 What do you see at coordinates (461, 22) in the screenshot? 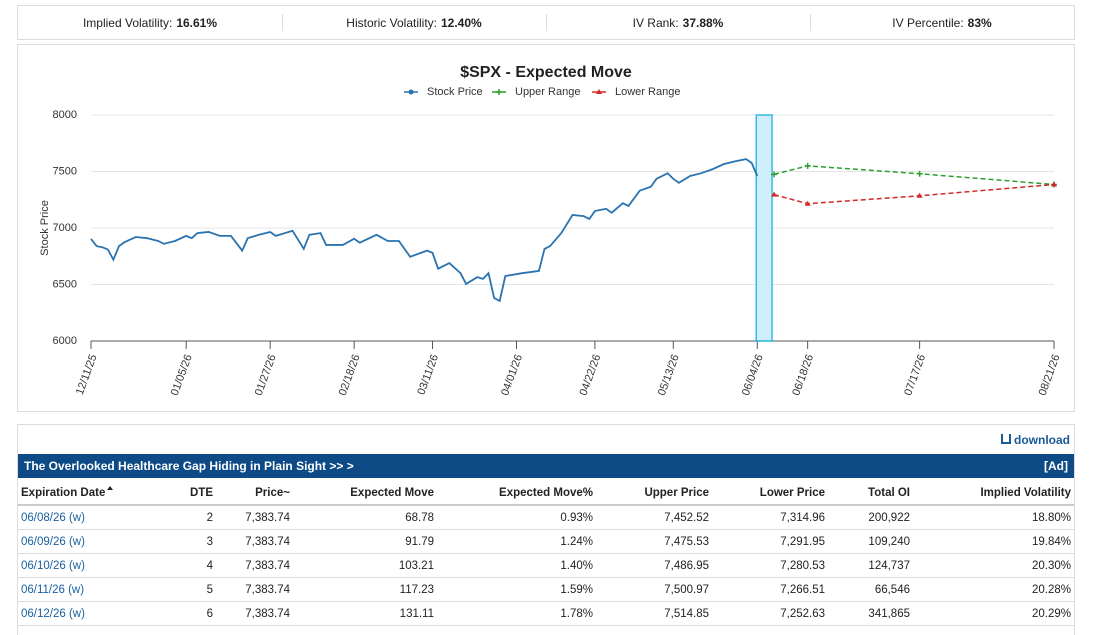
I see `stat-value: 12.40%` at bounding box center [461, 22].